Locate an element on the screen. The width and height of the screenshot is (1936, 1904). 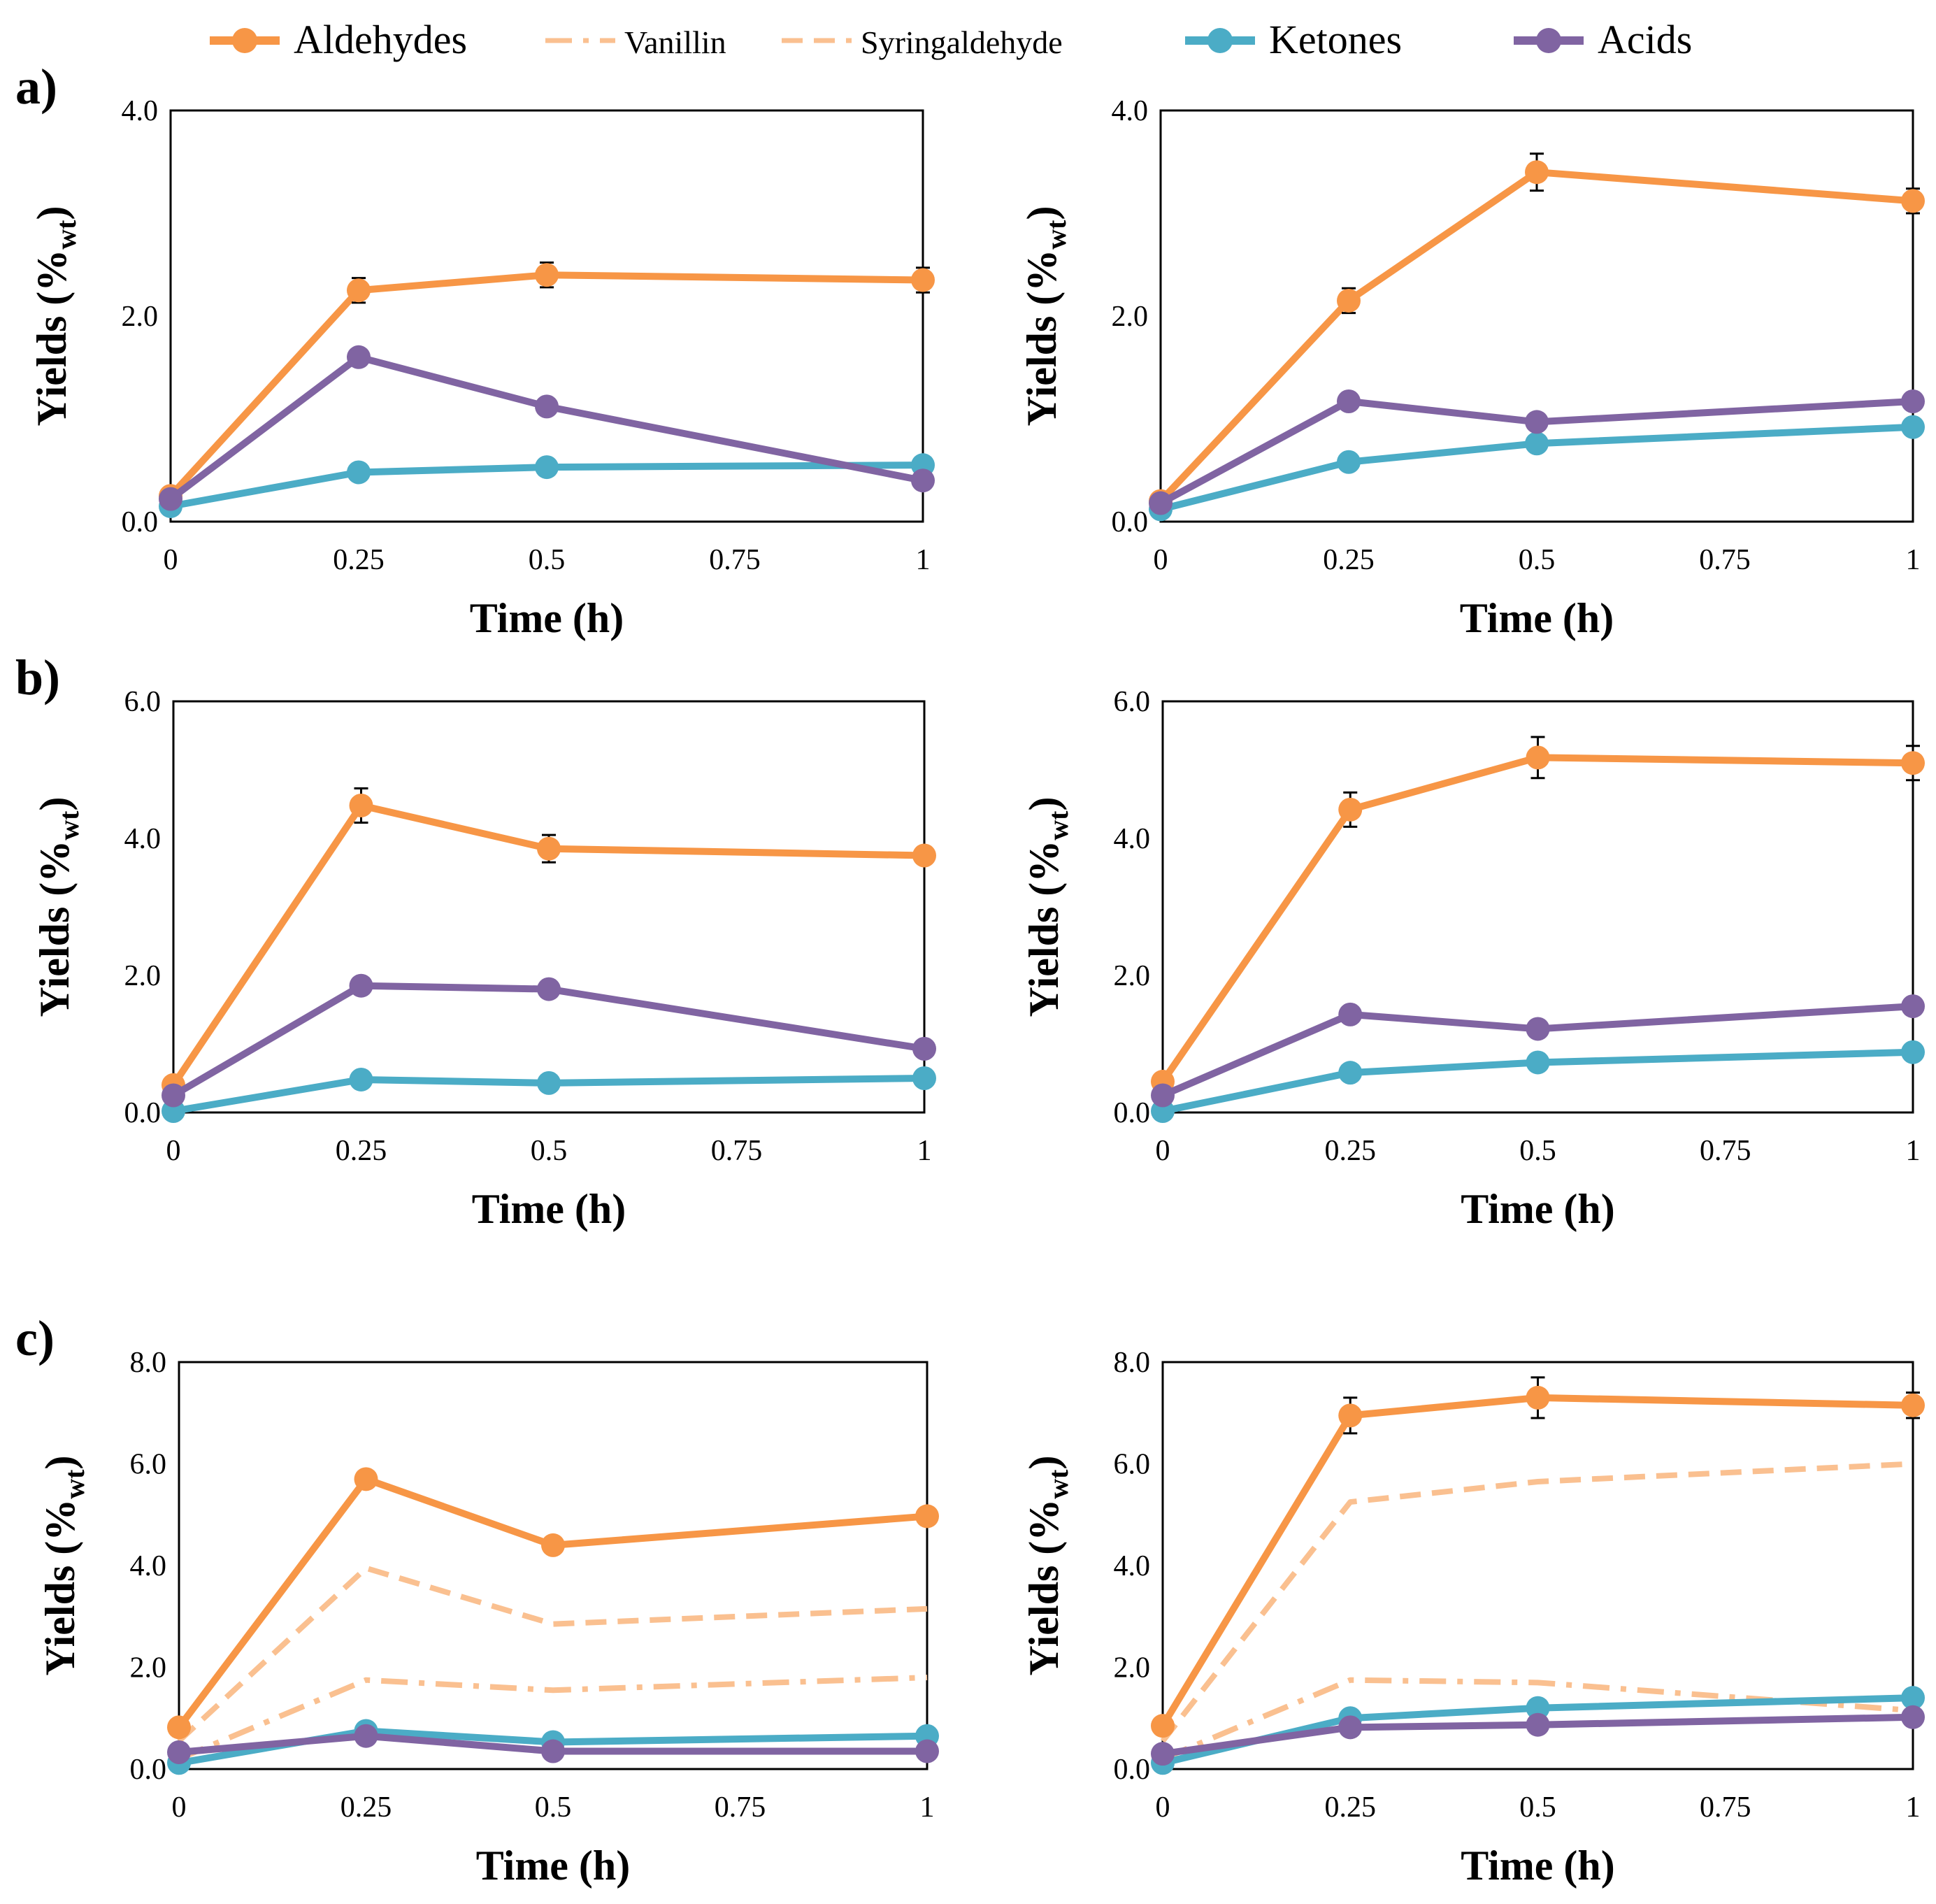
y-tick-label: 8.0 is located at coordinates (148, 1363).